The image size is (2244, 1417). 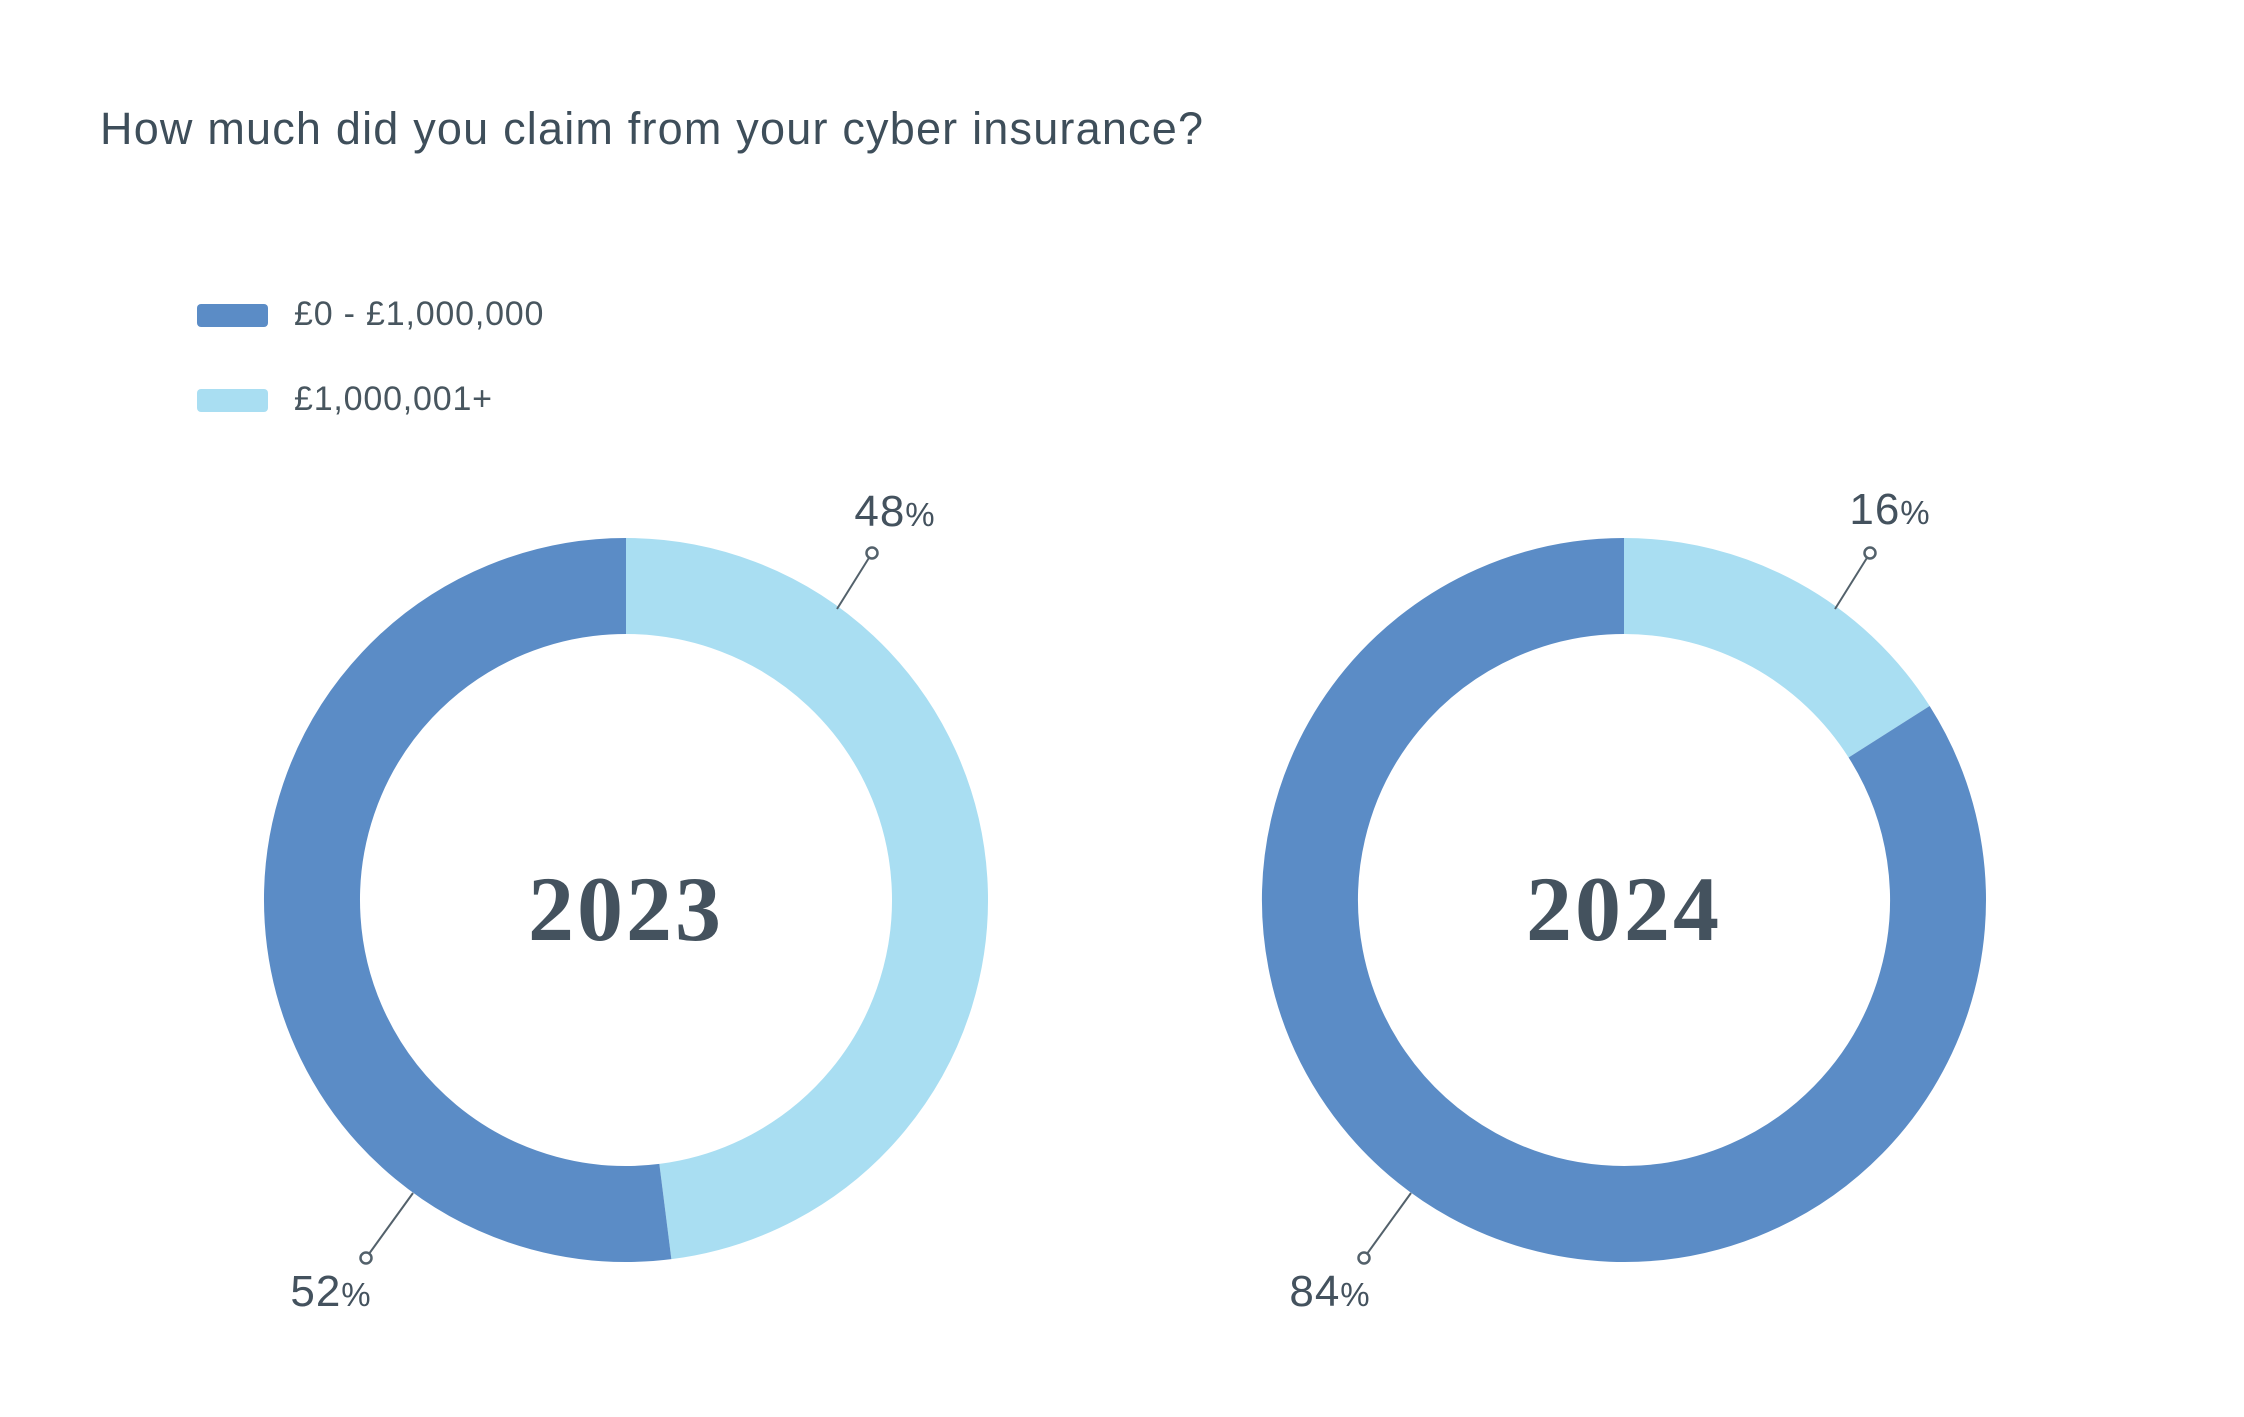 I want to click on callout-value: 48, so click(x=879, y=511).